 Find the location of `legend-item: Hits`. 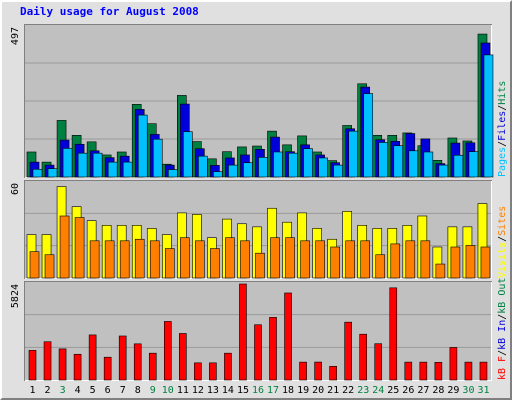

legend-item: Hits is located at coordinates (502, 93).